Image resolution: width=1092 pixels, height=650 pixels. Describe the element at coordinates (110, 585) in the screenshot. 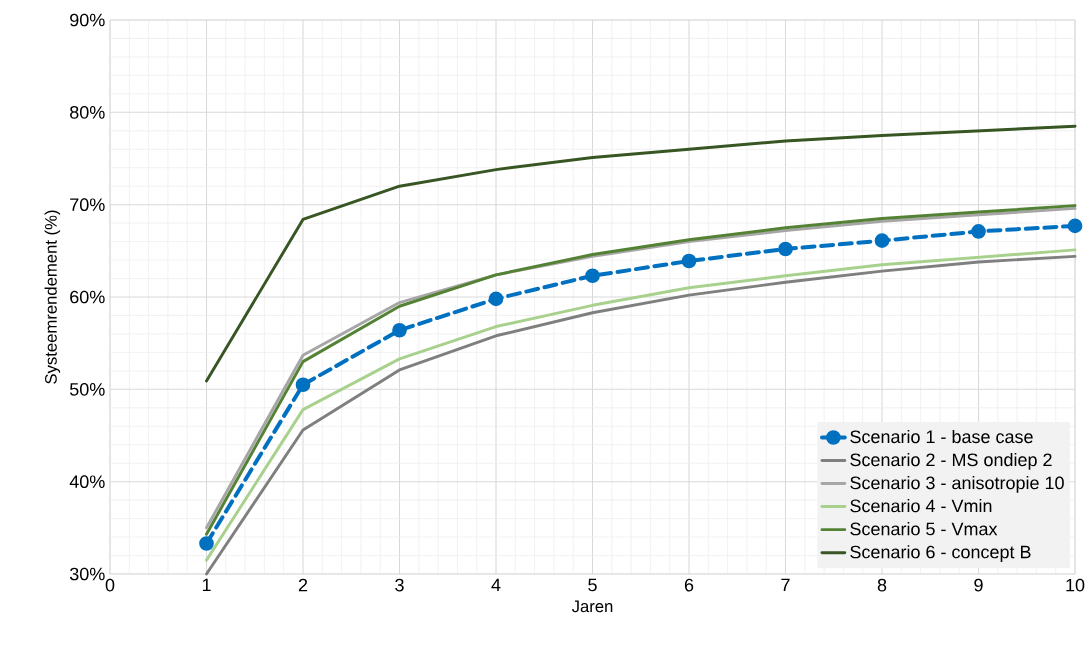

I see `x-tick-label: 0` at that location.